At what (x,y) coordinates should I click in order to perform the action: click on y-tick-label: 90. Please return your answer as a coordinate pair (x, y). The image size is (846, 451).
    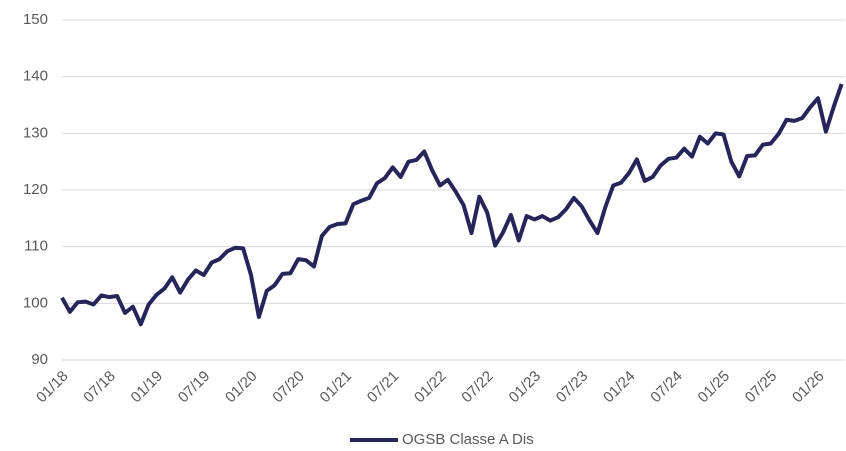
    Looking at the image, I should click on (39, 359).